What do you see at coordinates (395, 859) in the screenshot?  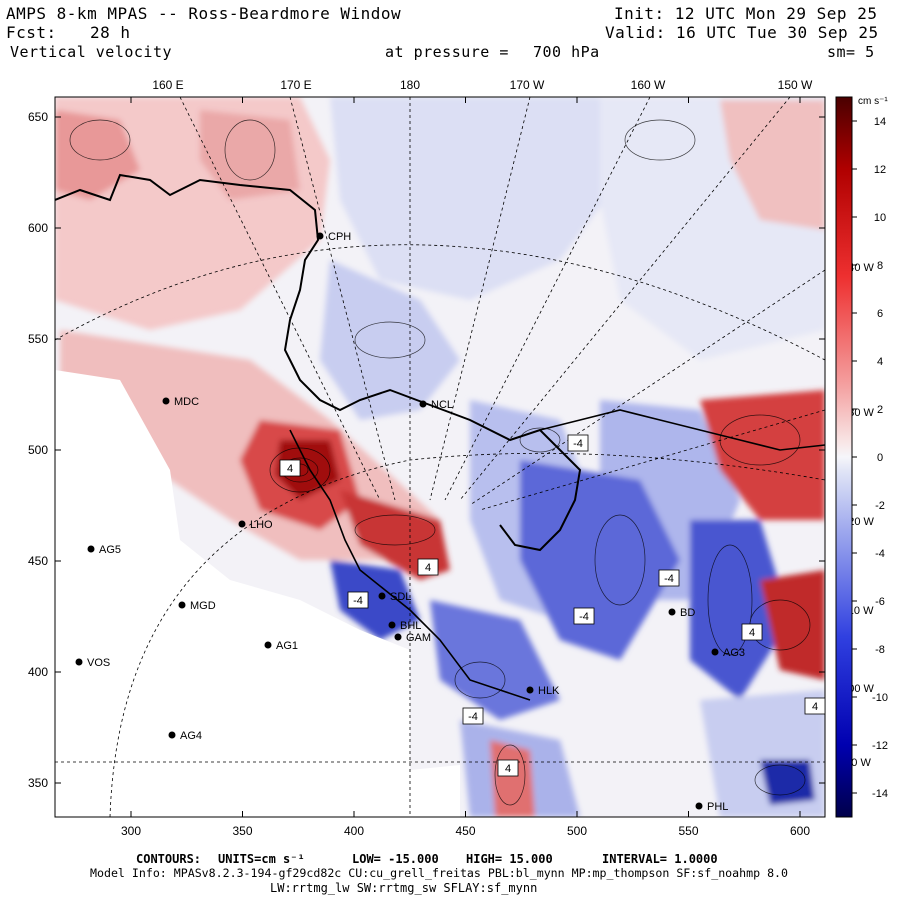 I see `contours-low: LOW= -15.000` at bounding box center [395, 859].